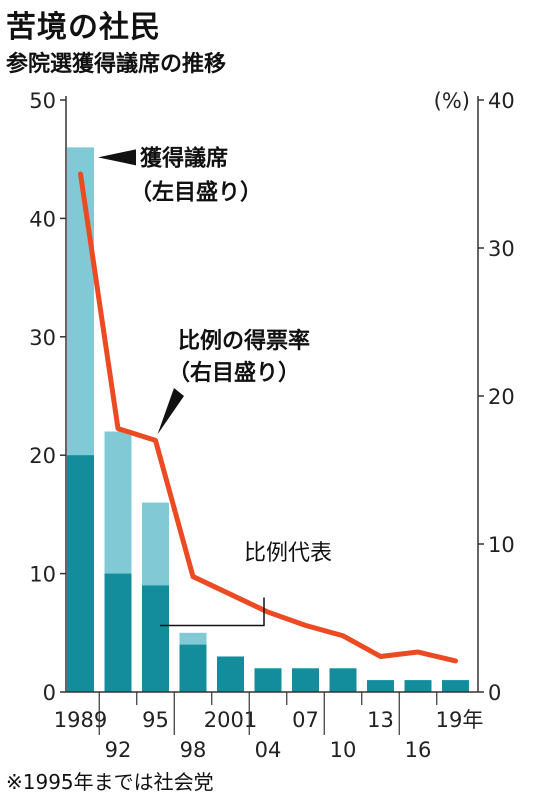 The height and width of the screenshot is (800, 534). What do you see at coordinates (501, 397) in the screenshot?
I see `right-axis-tick-label: 20` at bounding box center [501, 397].